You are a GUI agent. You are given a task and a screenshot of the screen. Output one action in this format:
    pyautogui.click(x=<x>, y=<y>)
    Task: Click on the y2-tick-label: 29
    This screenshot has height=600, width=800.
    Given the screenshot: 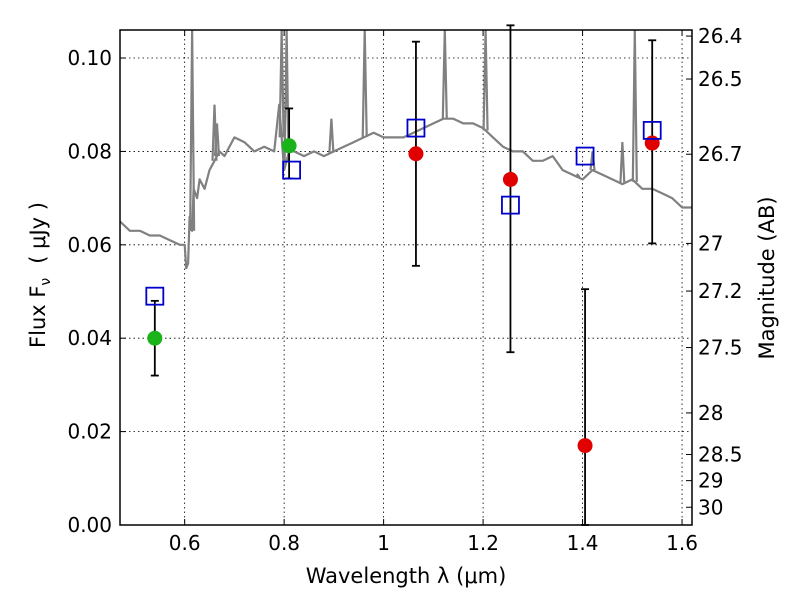 What is the action you would take?
    pyautogui.click(x=710, y=481)
    